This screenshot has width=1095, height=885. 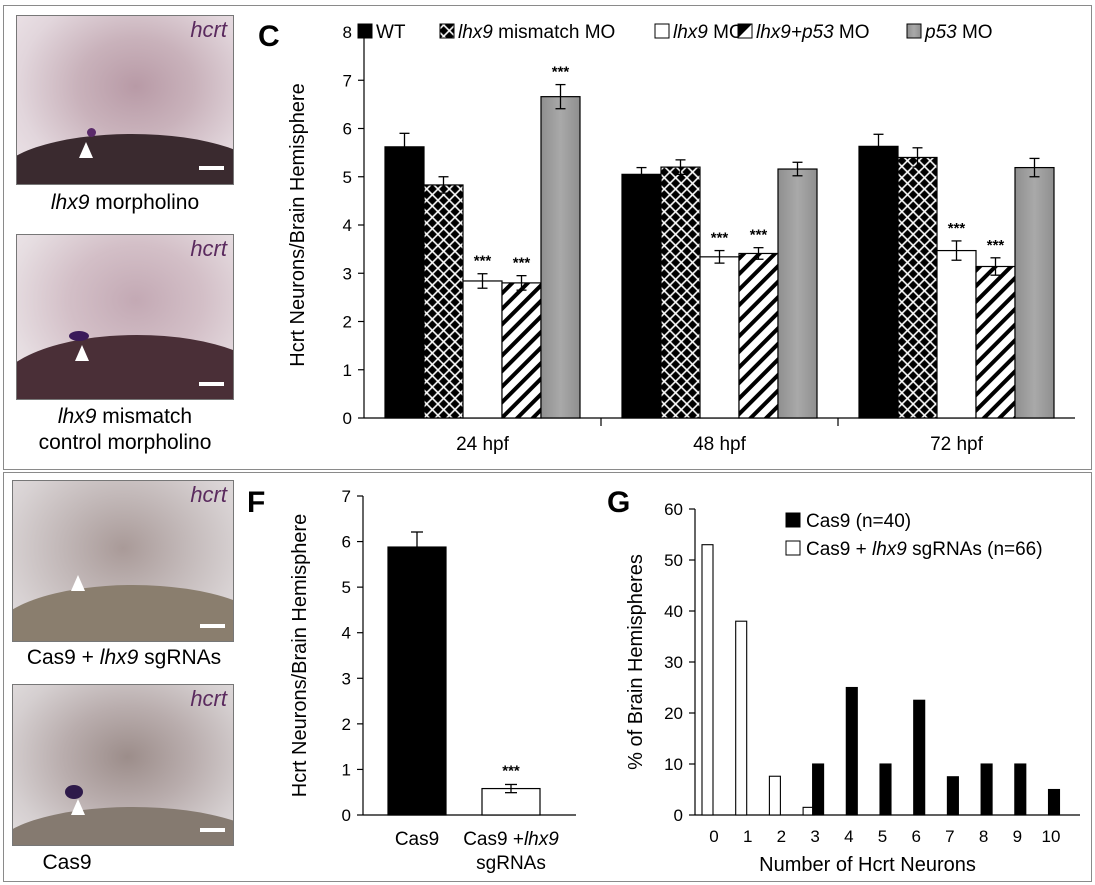 I want to click on hcrt-stain-cluster, so click(x=79, y=336).